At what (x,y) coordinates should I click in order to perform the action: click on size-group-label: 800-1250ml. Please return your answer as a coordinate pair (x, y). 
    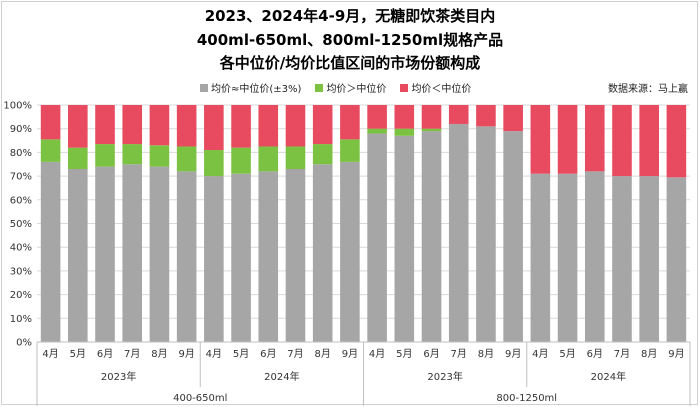
    Looking at the image, I should click on (526, 398).